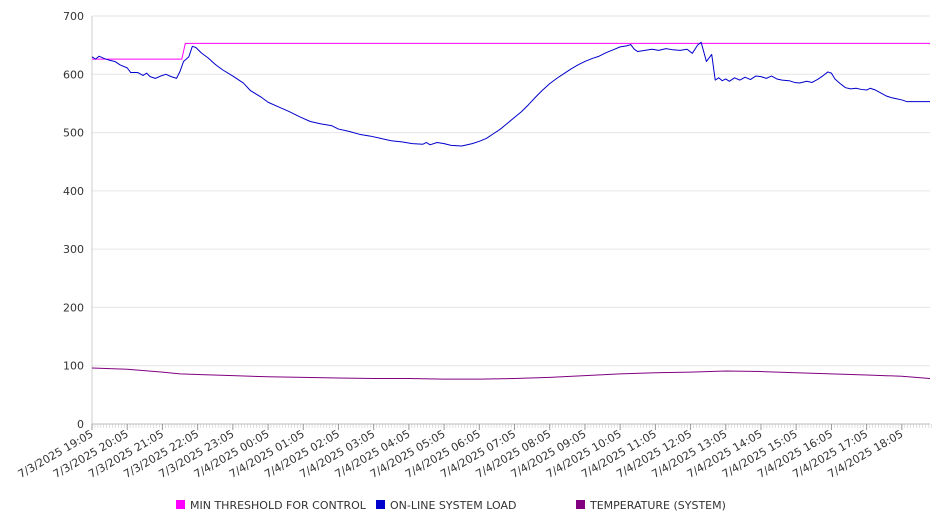  What do you see at coordinates (73, 74) in the screenshot?
I see `y-tick-label: 600` at bounding box center [73, 74].